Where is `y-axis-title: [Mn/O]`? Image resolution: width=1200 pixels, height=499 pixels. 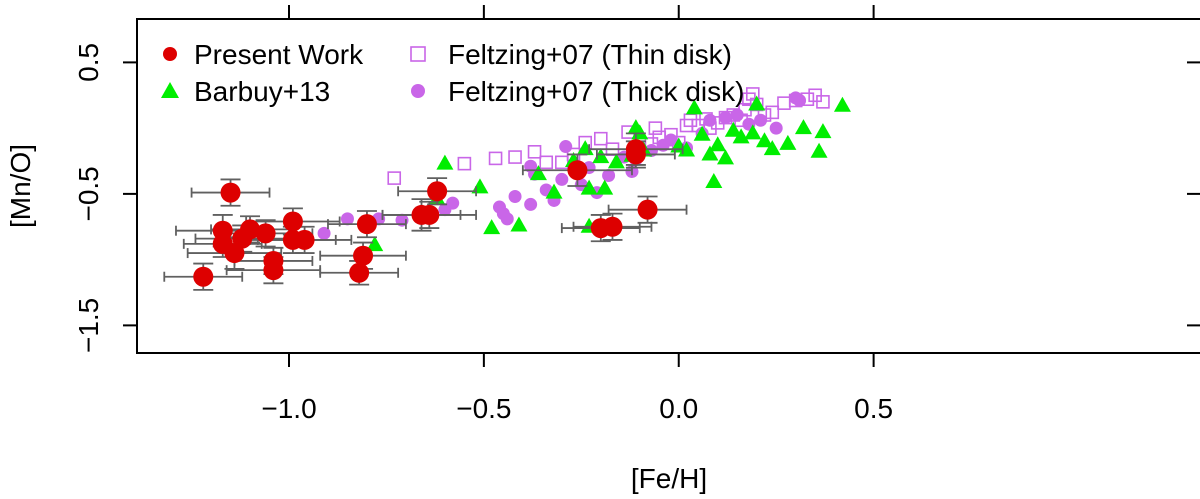 y-axis-title: [Mn/O] is located at coordinates (20, 186).